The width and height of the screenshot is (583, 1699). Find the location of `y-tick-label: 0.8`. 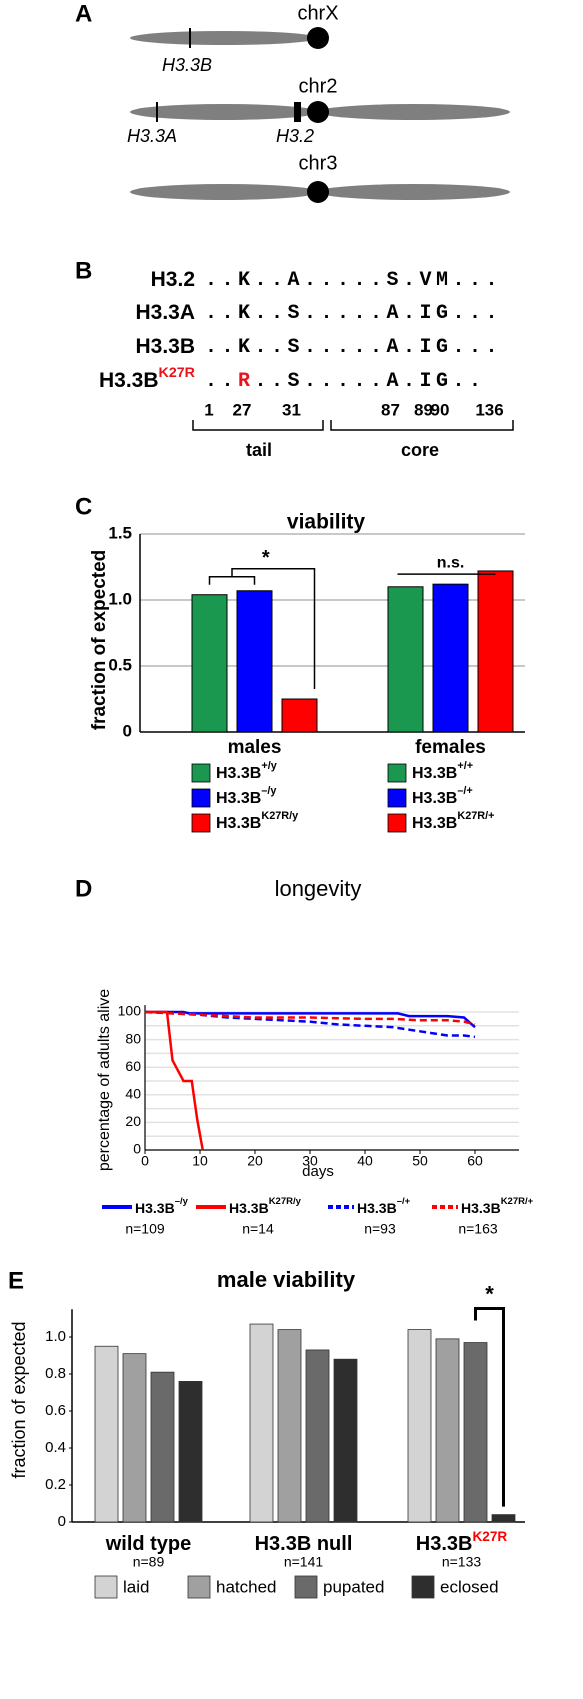

y-tick-label: 0.8 is located at coordinates (55, 1373).